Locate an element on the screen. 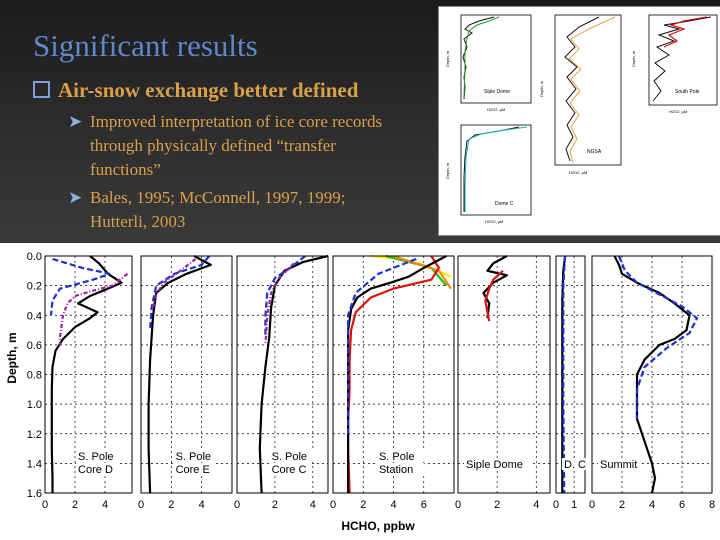  panel-5: 0 1 D. C is located at coordinates (572, 383).